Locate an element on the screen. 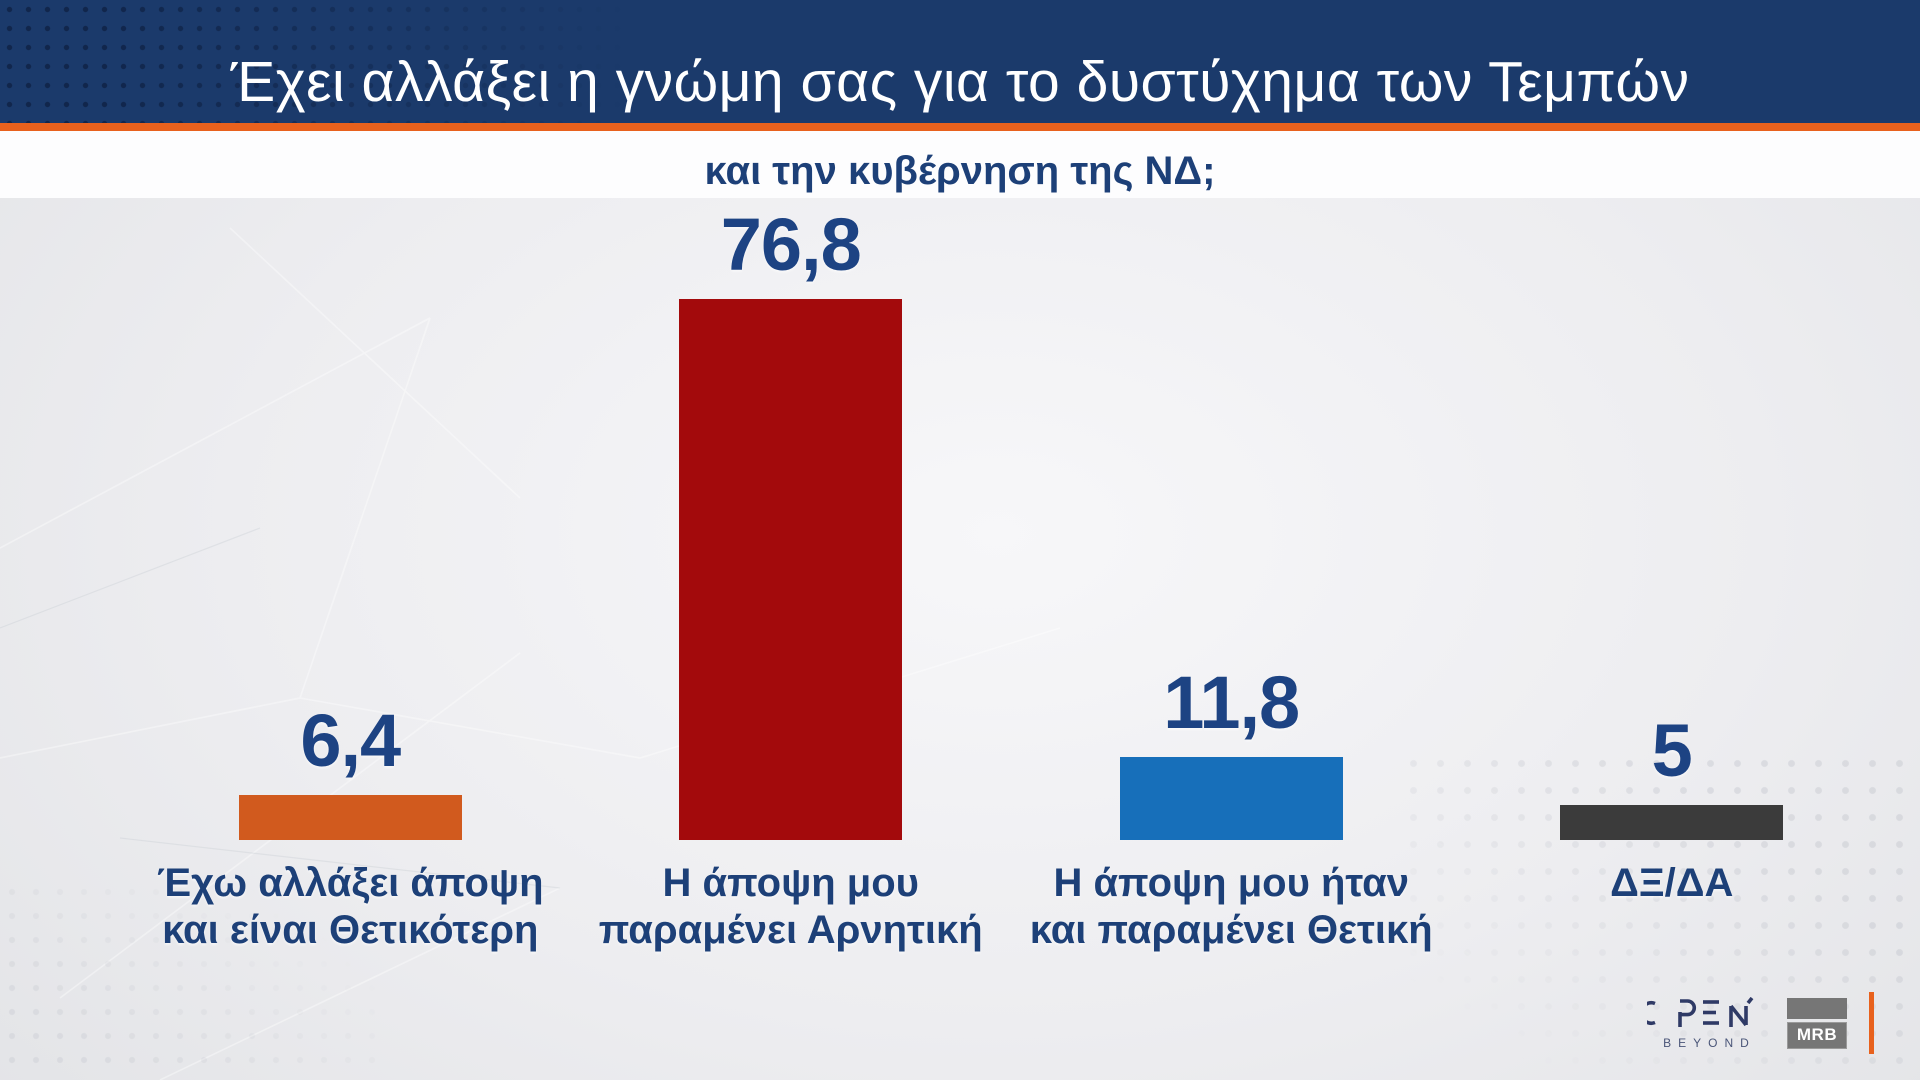  mrb-logo: MRB is located at coordinates (1817, 1023).